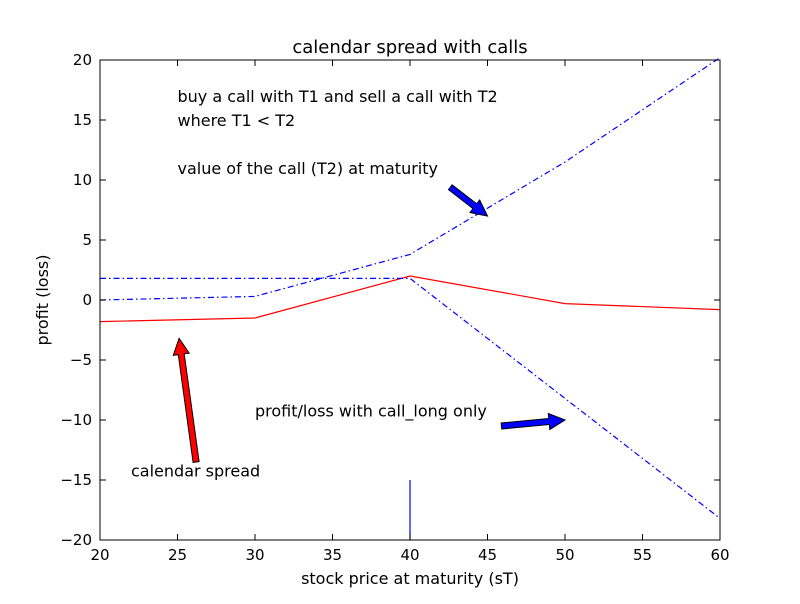 The width and height of the screenshot is (800, 604). I want to click on y-tick-label: 10, so click(82, 180).